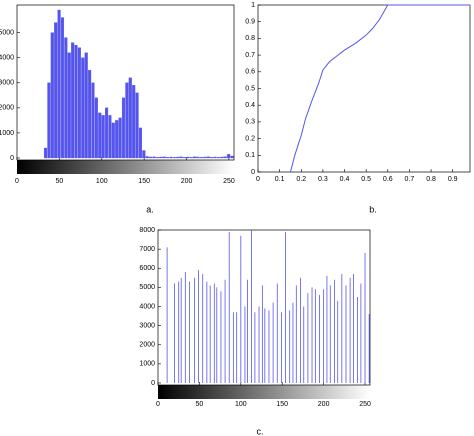 The width and height of the screenshot is (474, 436). Describe the element at coordinates (147, 268) in the screenshot. I see `y-tick-label: 6000` at that location.